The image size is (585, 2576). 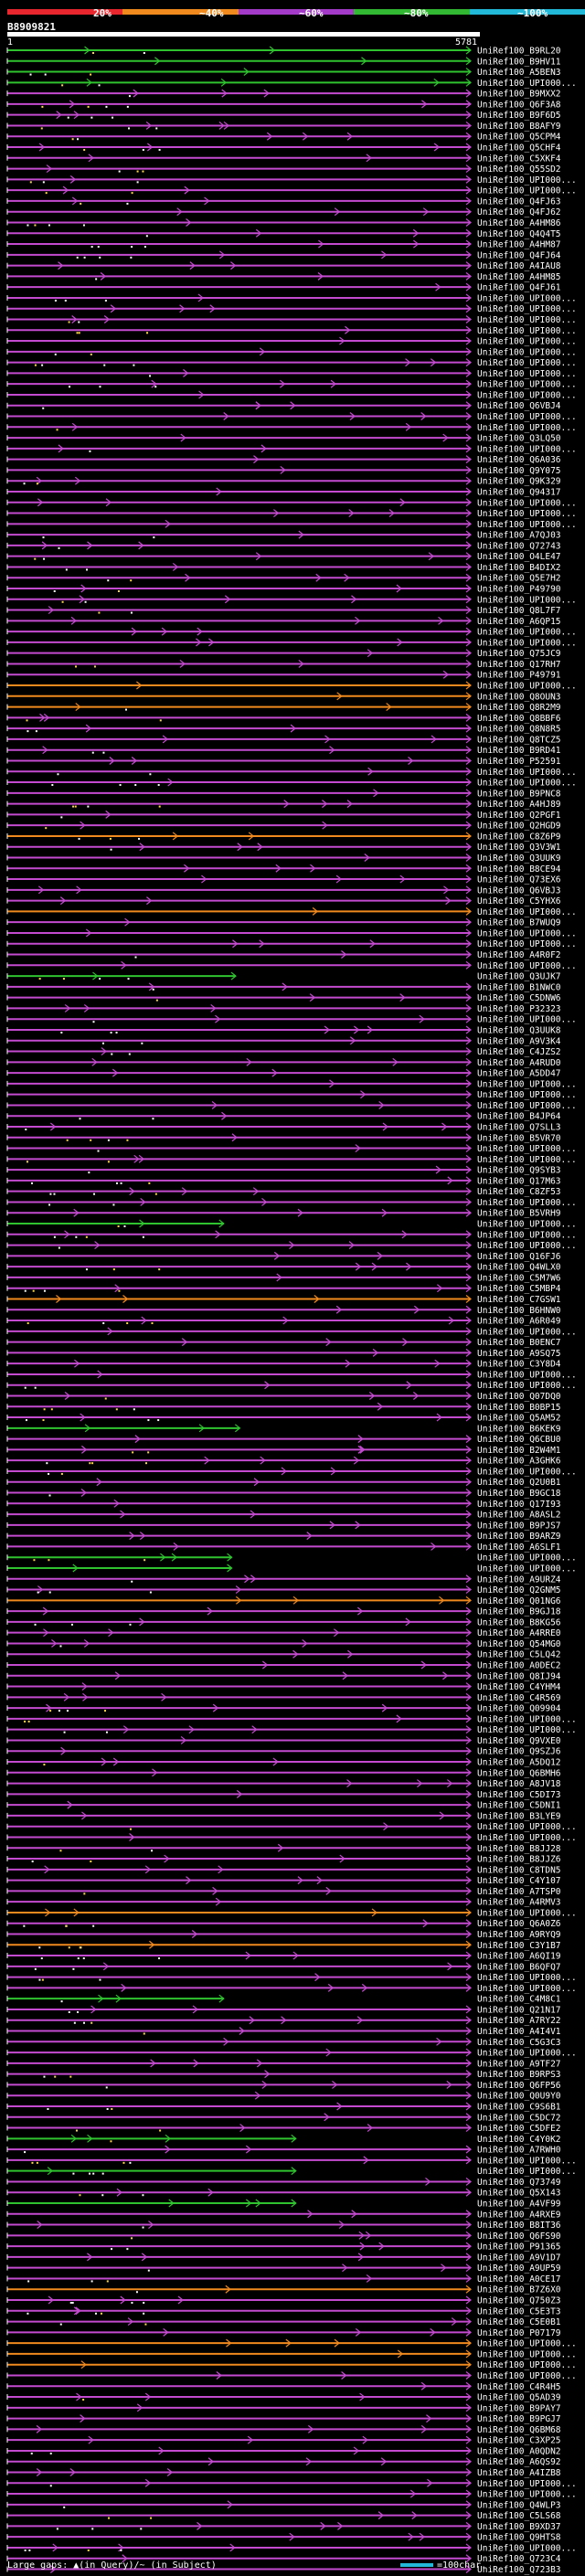 I want to click on hit-id-label: UniRef100_B9MXX2, so click(x=519, y=95).